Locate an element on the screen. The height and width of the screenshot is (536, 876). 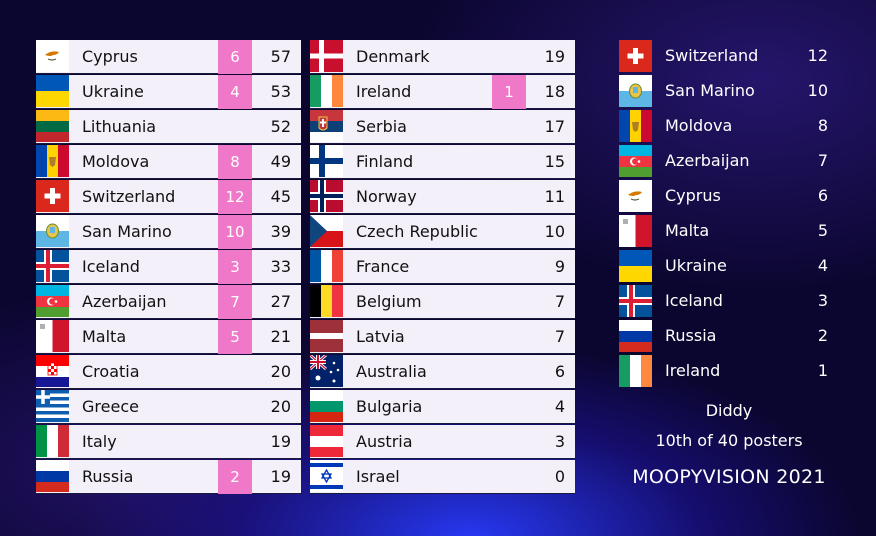
total-score: 19 is located at coordinates (280, 441).